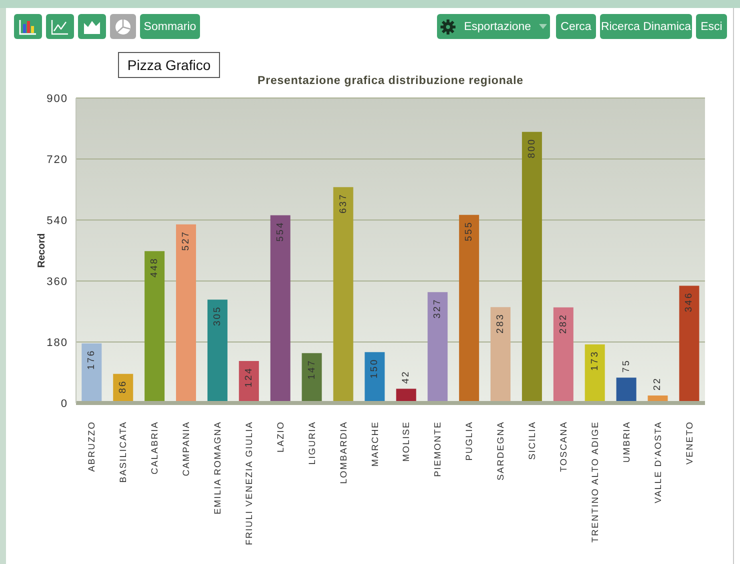 The width and height of the screenshot is (740, 564). What do you see at coordinates (312, 369) in the screenshot?
I see `data-label: 147` at bounding box center [312, 369].